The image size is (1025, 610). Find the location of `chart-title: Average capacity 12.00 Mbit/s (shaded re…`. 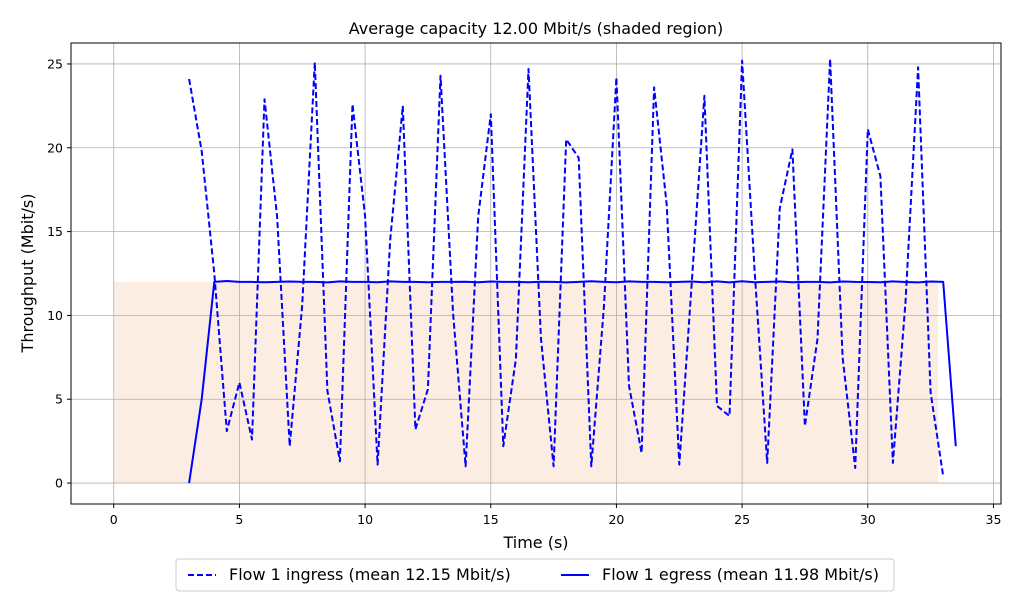

chart-title: Average capacity 12.00 Mbit/s (shaded re… is located at coordinates (536, 28).